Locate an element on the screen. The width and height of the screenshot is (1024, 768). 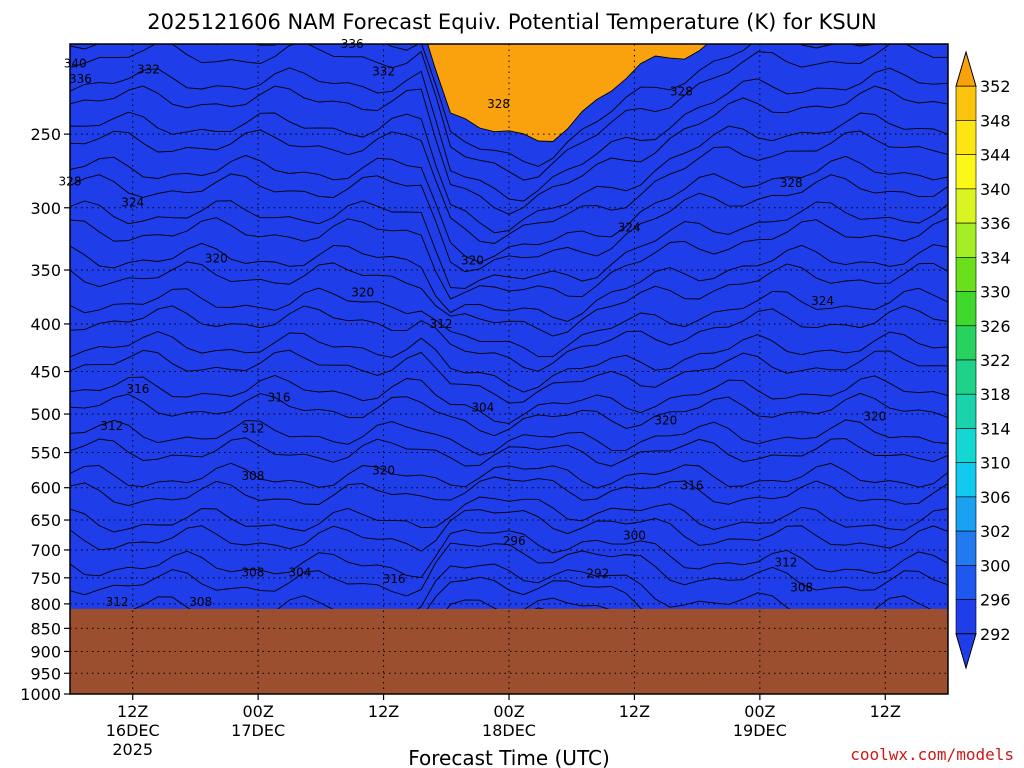
colorbar-label: 306 is located at coordinates (995, 497).